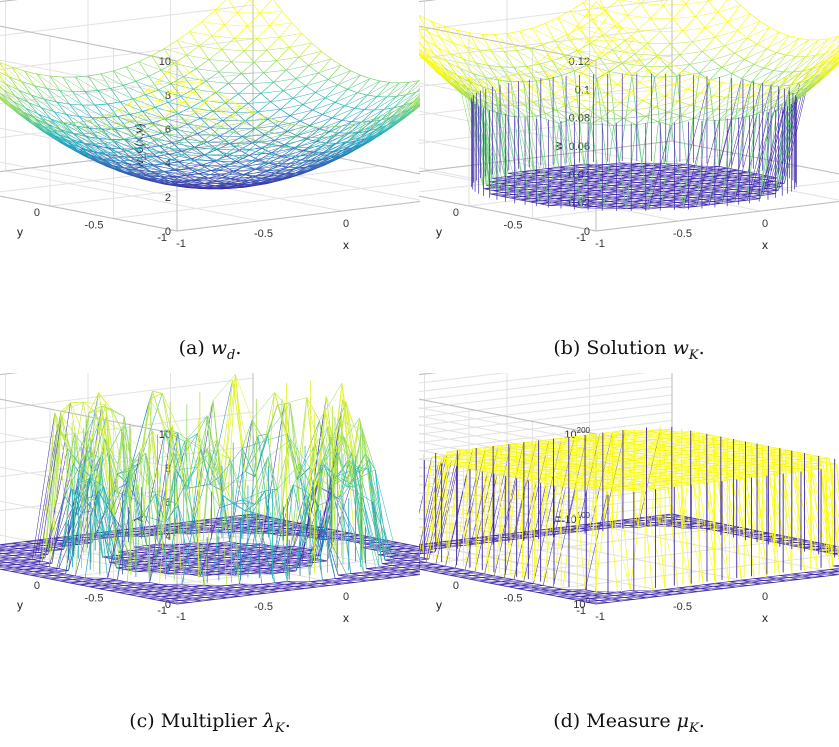 The image size is (839, 747). I want to click on z-tick-label: 0, so click(587, 232).